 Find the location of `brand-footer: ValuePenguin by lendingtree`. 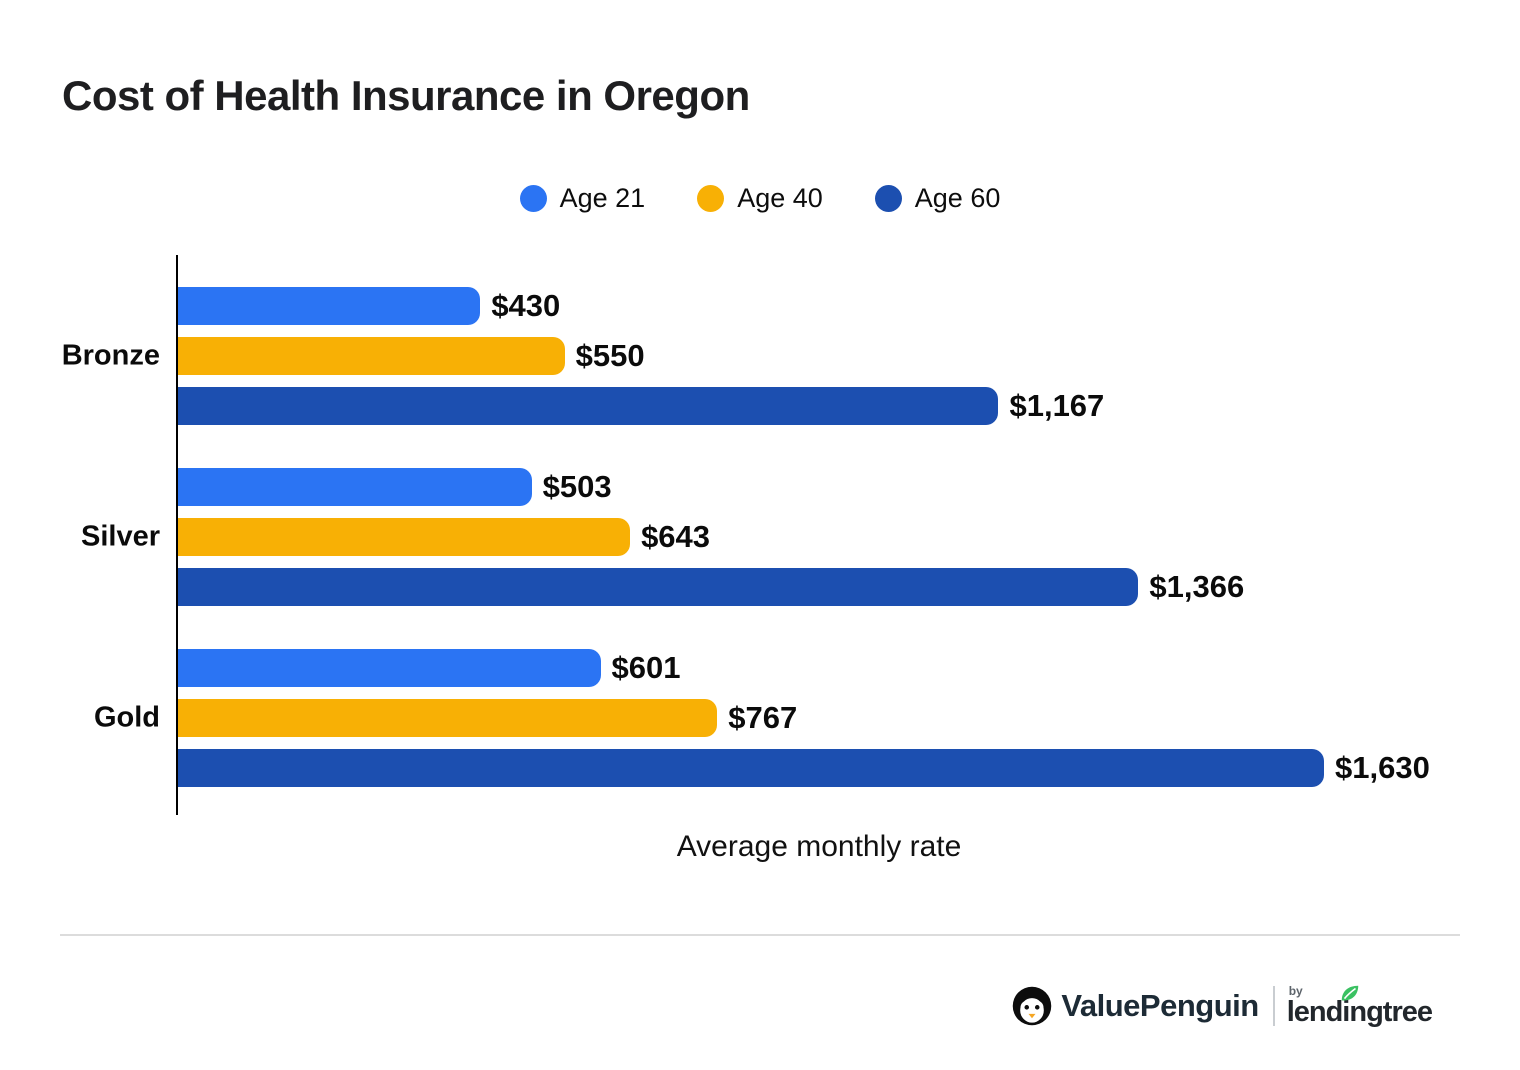

brand-footer: ValuePenguin by lendingtree is located at coordinates (1222, 1006).